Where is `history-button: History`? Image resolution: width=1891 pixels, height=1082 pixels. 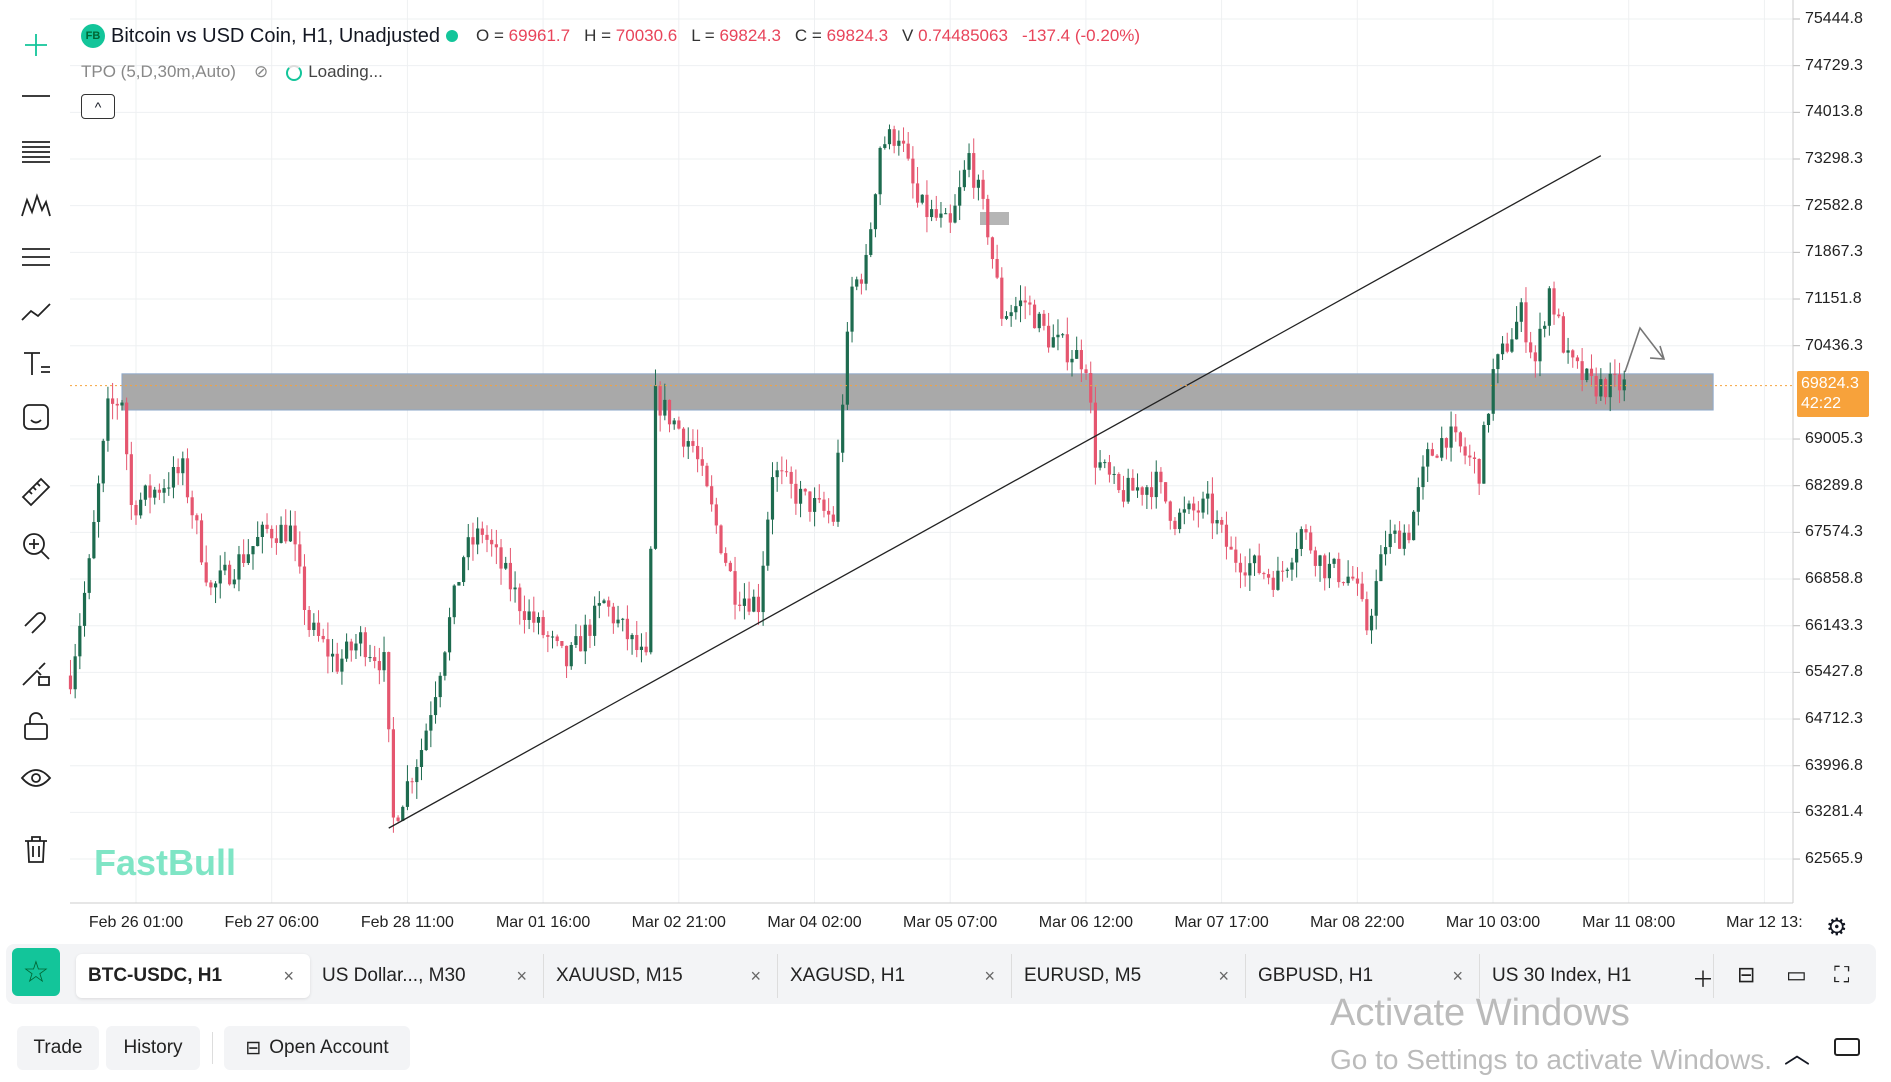 history-button: History is located at coordinates (153, 1048).